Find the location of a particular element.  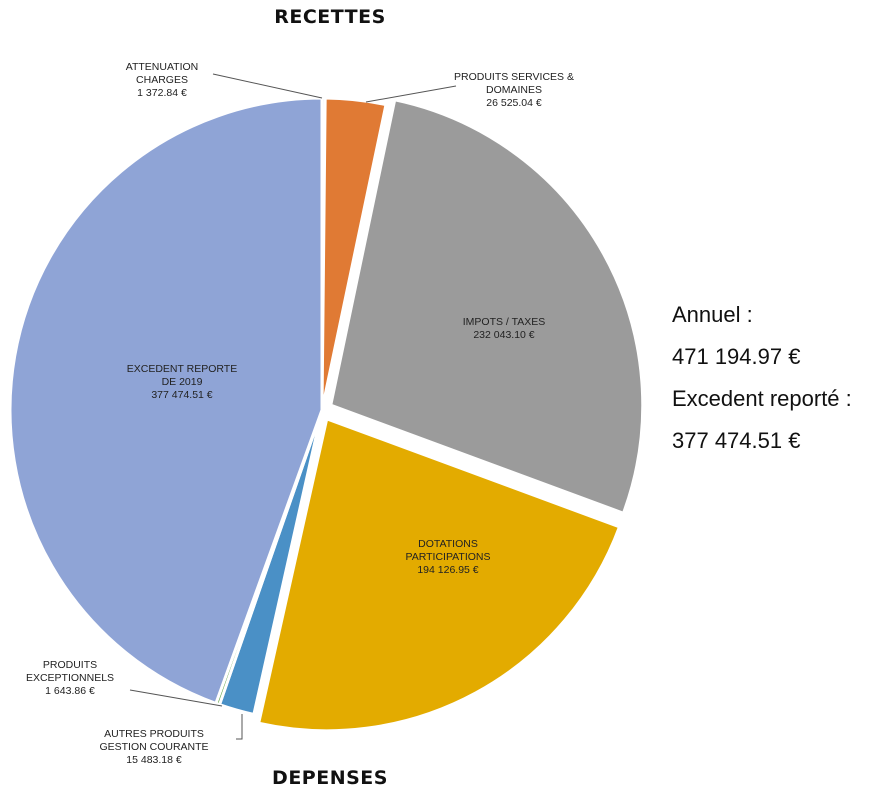

chart-title-recettes: RECETTES is located at coordinates (330, 17).